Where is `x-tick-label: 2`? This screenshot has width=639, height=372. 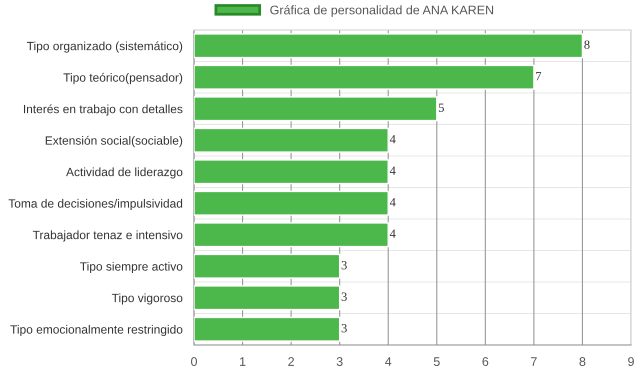
x-tick-label: 2 is located at coordinates (291, 361).